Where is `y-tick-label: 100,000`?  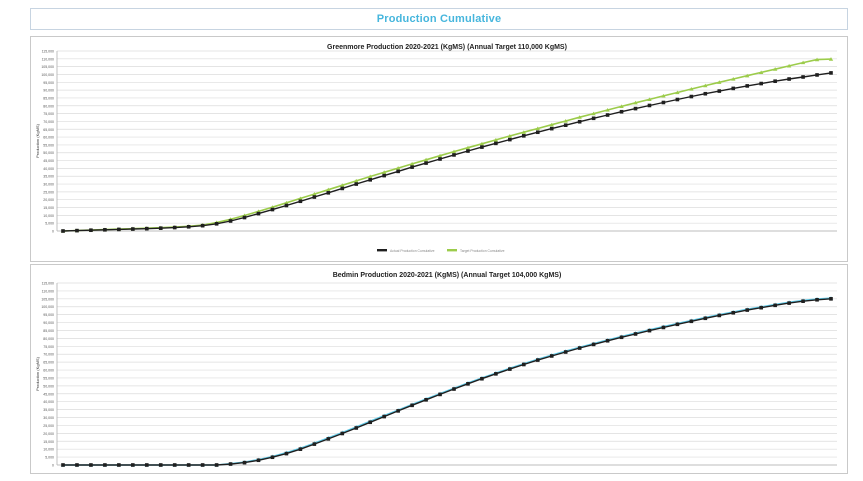 y-tick-label: 100,000 is located at coordinates (47, 75).